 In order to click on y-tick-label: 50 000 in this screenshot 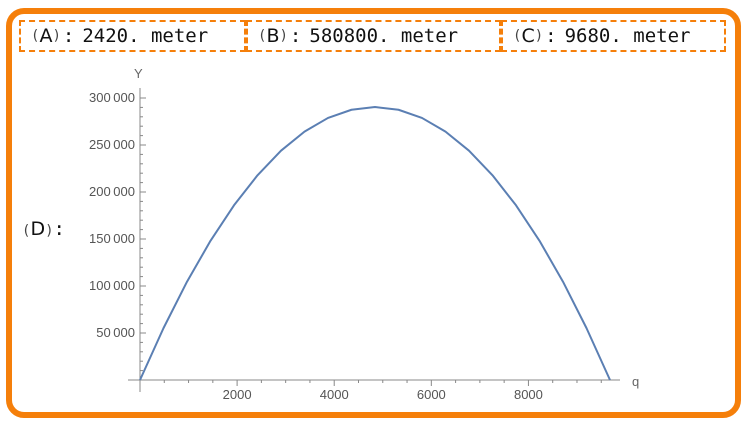, I will do `click(115, 332)`.